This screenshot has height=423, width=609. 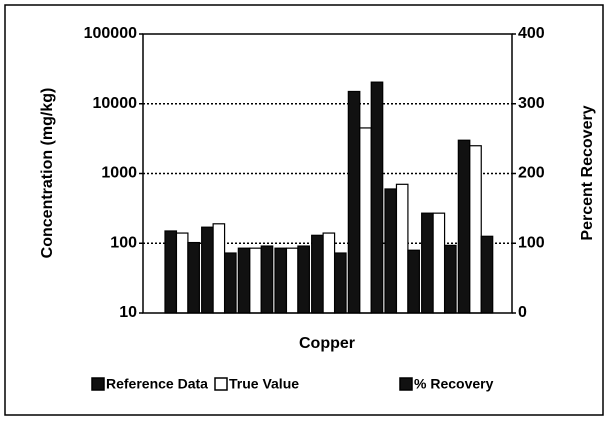 What do you see at coordinates (522, 312) in the screenshot?
I see `y2-tick-label: 0` at bounding box center [522, 312].